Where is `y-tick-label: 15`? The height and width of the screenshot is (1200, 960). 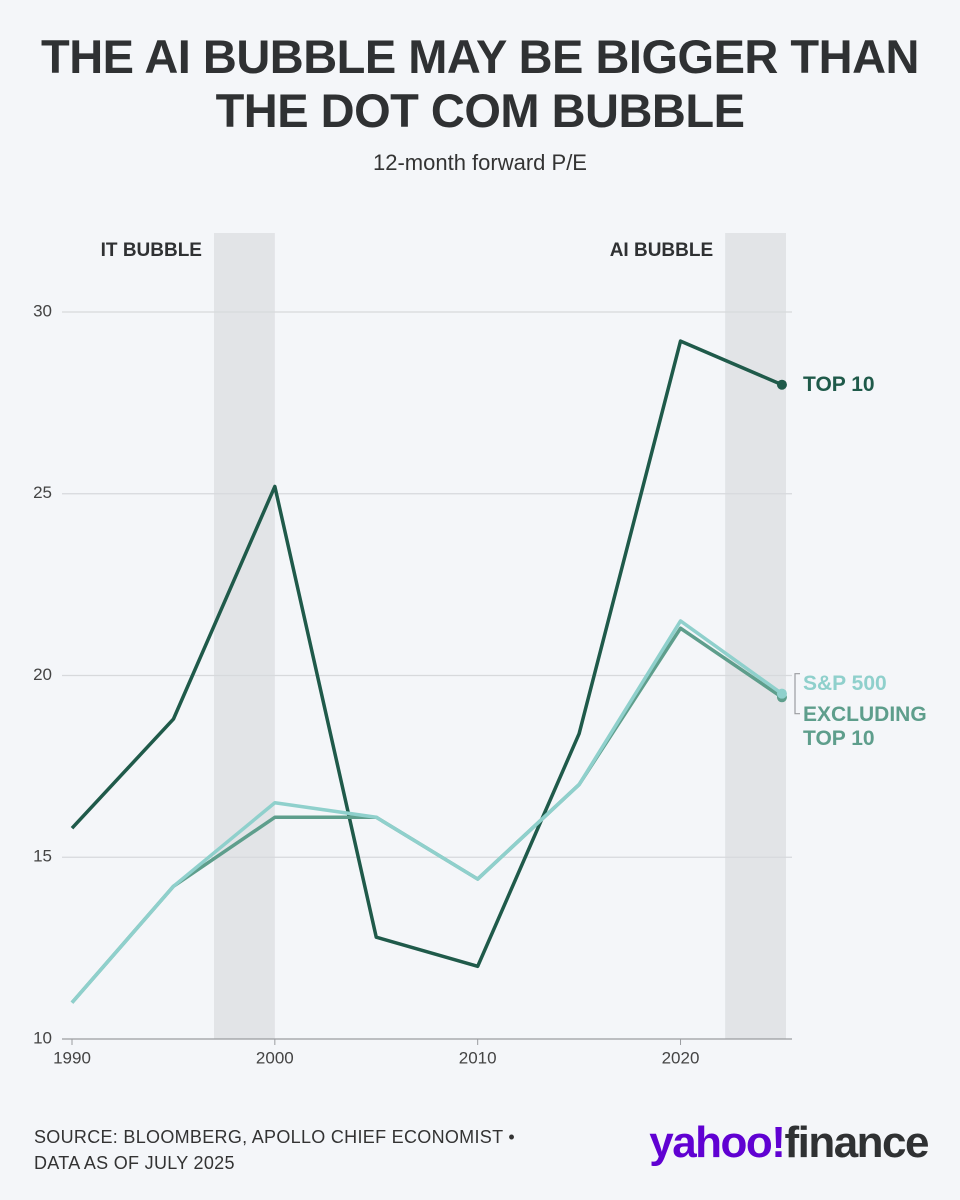 y-tick-label: 15 is located at coordinates (42, 856).